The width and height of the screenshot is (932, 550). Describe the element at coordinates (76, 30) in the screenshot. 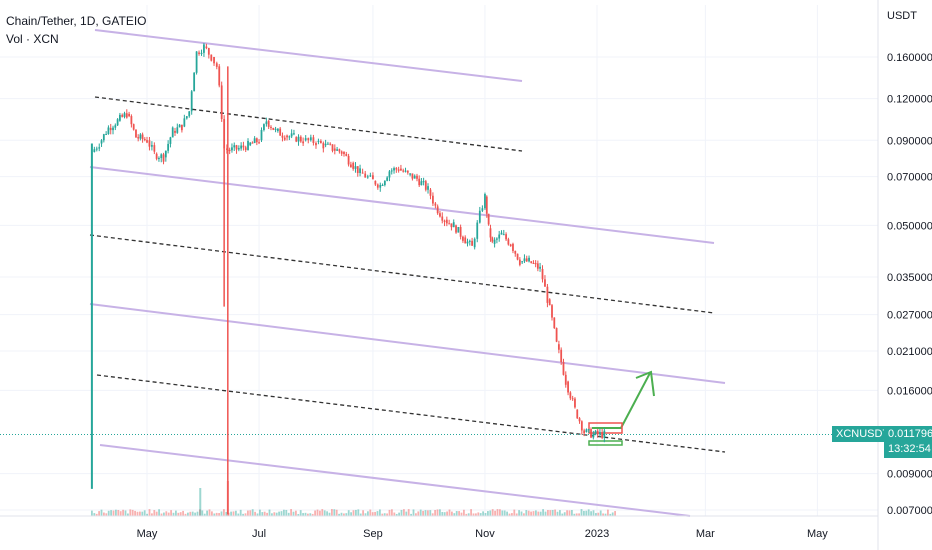

I see `chart-legend: Chain/Tether, 1D, GATEIO Vol · XCN` at that location.